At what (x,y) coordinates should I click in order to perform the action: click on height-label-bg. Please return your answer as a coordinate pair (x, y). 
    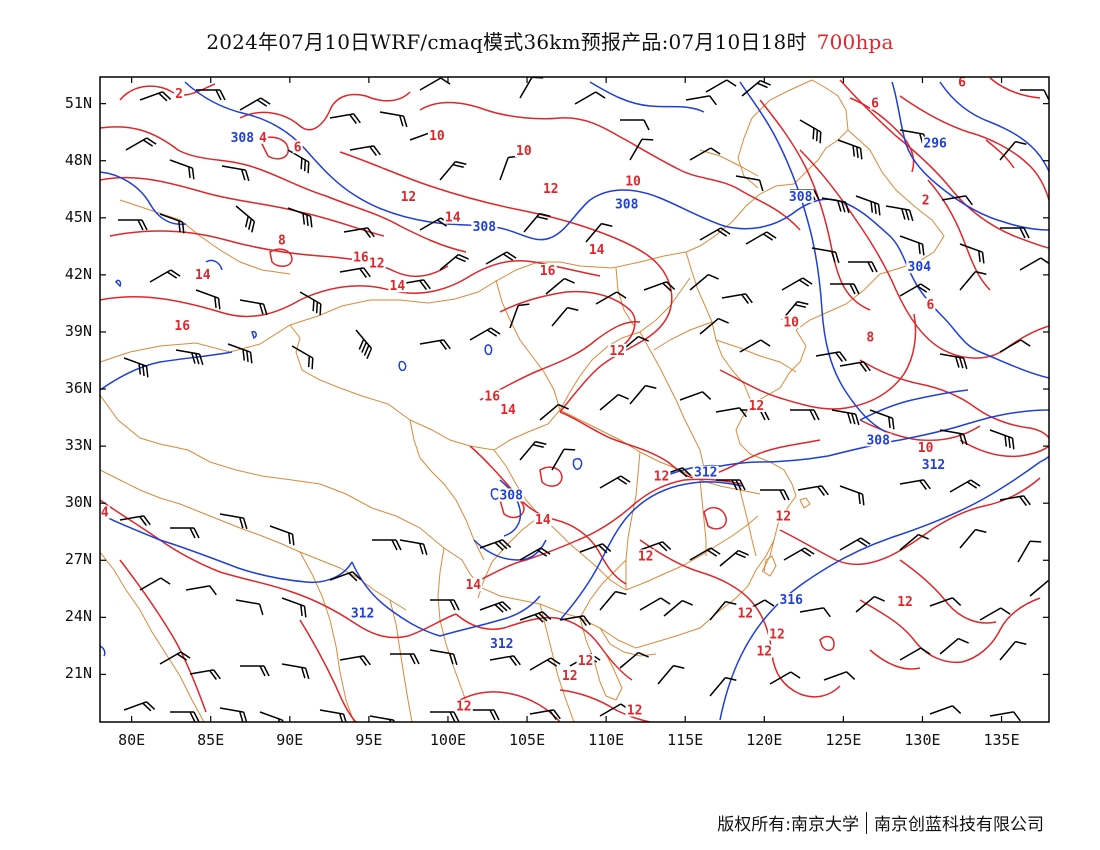
    Looking at the image, I should click on (919, 267).